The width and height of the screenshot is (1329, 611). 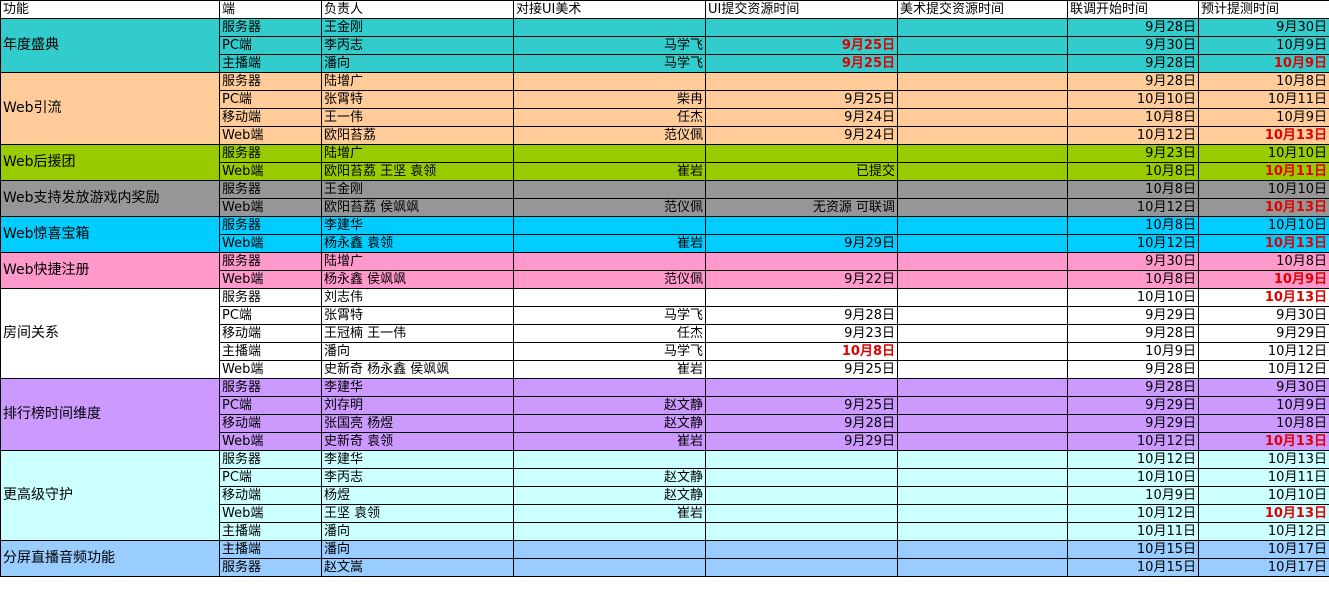 I want to click on header-cell-test-time: 预计提测时间, so click(x=1263, y=9).